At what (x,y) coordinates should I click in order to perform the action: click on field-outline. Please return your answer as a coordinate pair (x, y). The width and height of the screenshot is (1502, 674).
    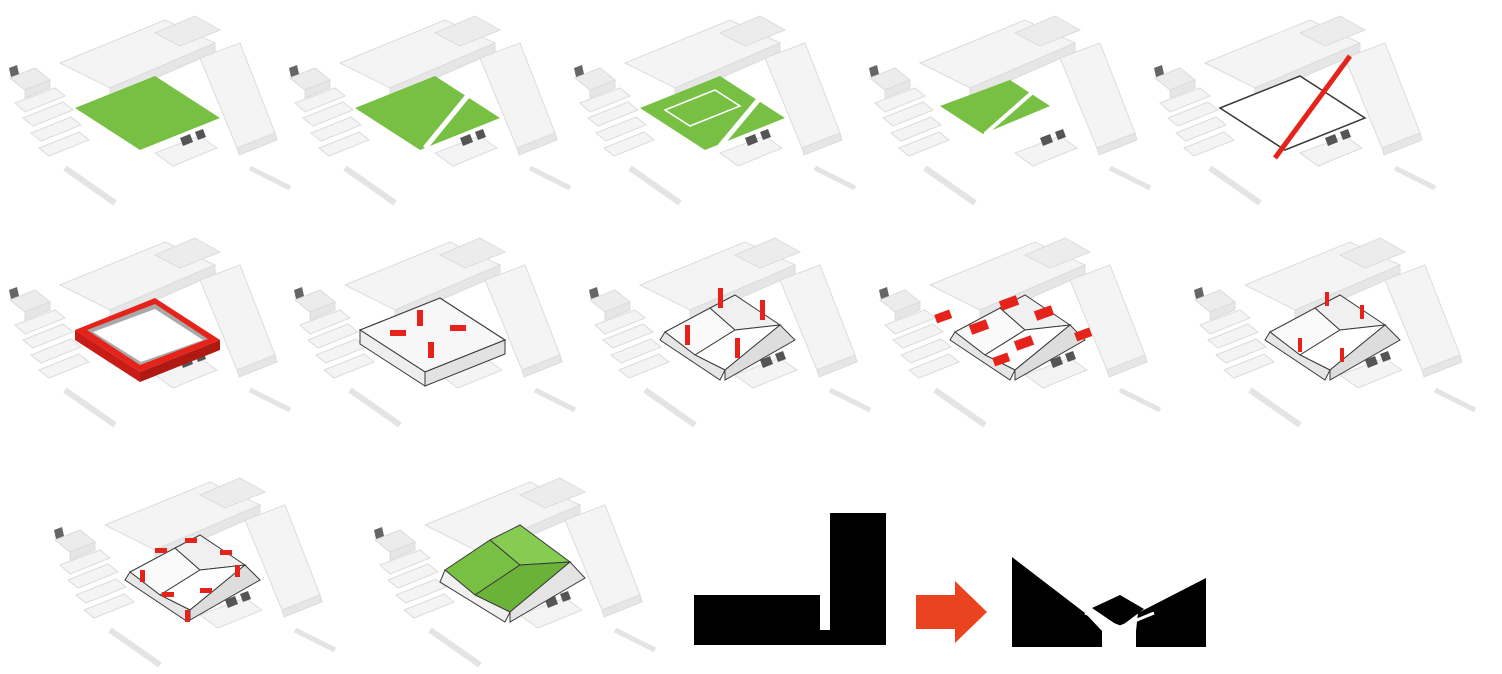
    Looking at the image, I should click on (702, 108).